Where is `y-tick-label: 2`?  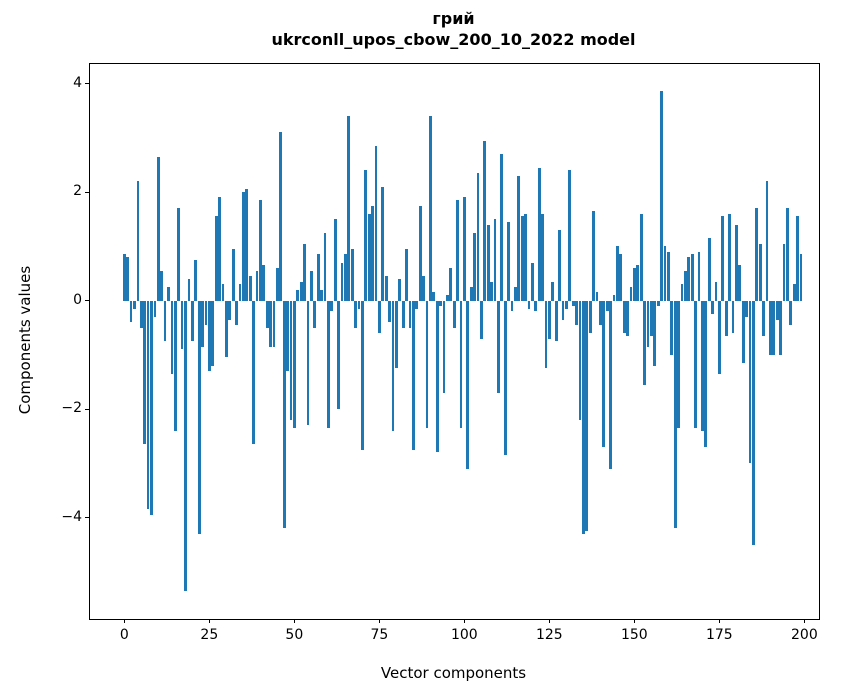 y-tick-label: 2 is located at coordinates (77, 191).